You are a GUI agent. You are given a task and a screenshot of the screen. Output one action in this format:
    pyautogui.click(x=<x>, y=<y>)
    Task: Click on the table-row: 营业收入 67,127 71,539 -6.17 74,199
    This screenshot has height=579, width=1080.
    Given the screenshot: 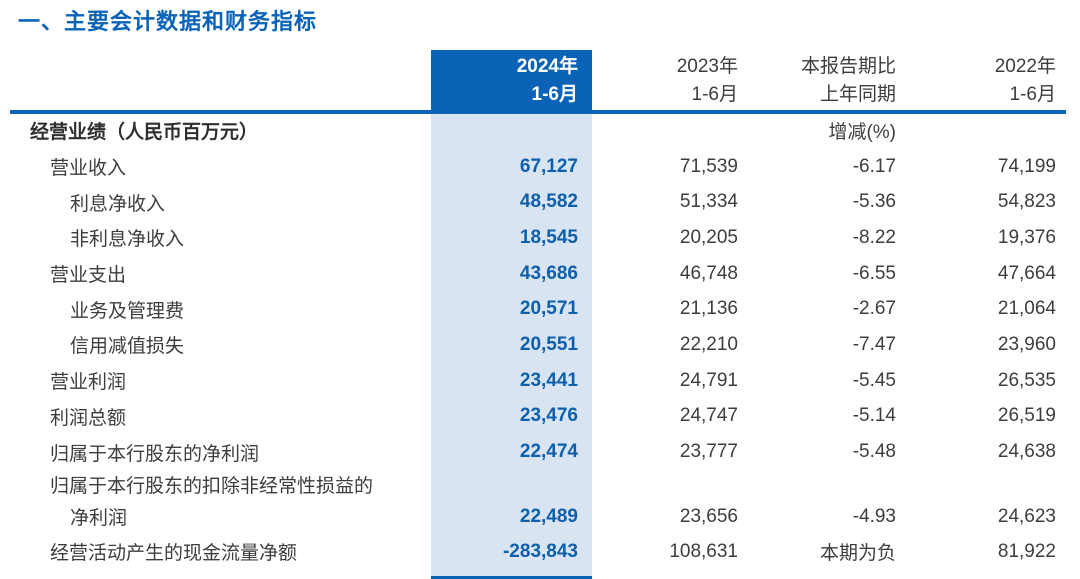 What is the action you would take?
    pyautogui.click(x=533, y=167)
    